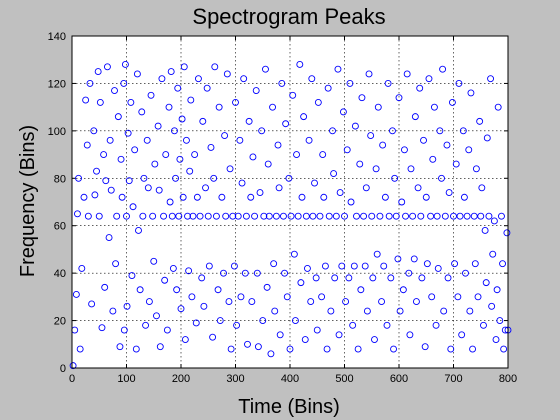  What do you see at coordinates (288, 16) in the screenshot?
I see `chart-title: Spectrogram Peaks` at bounding box center [288, 16].